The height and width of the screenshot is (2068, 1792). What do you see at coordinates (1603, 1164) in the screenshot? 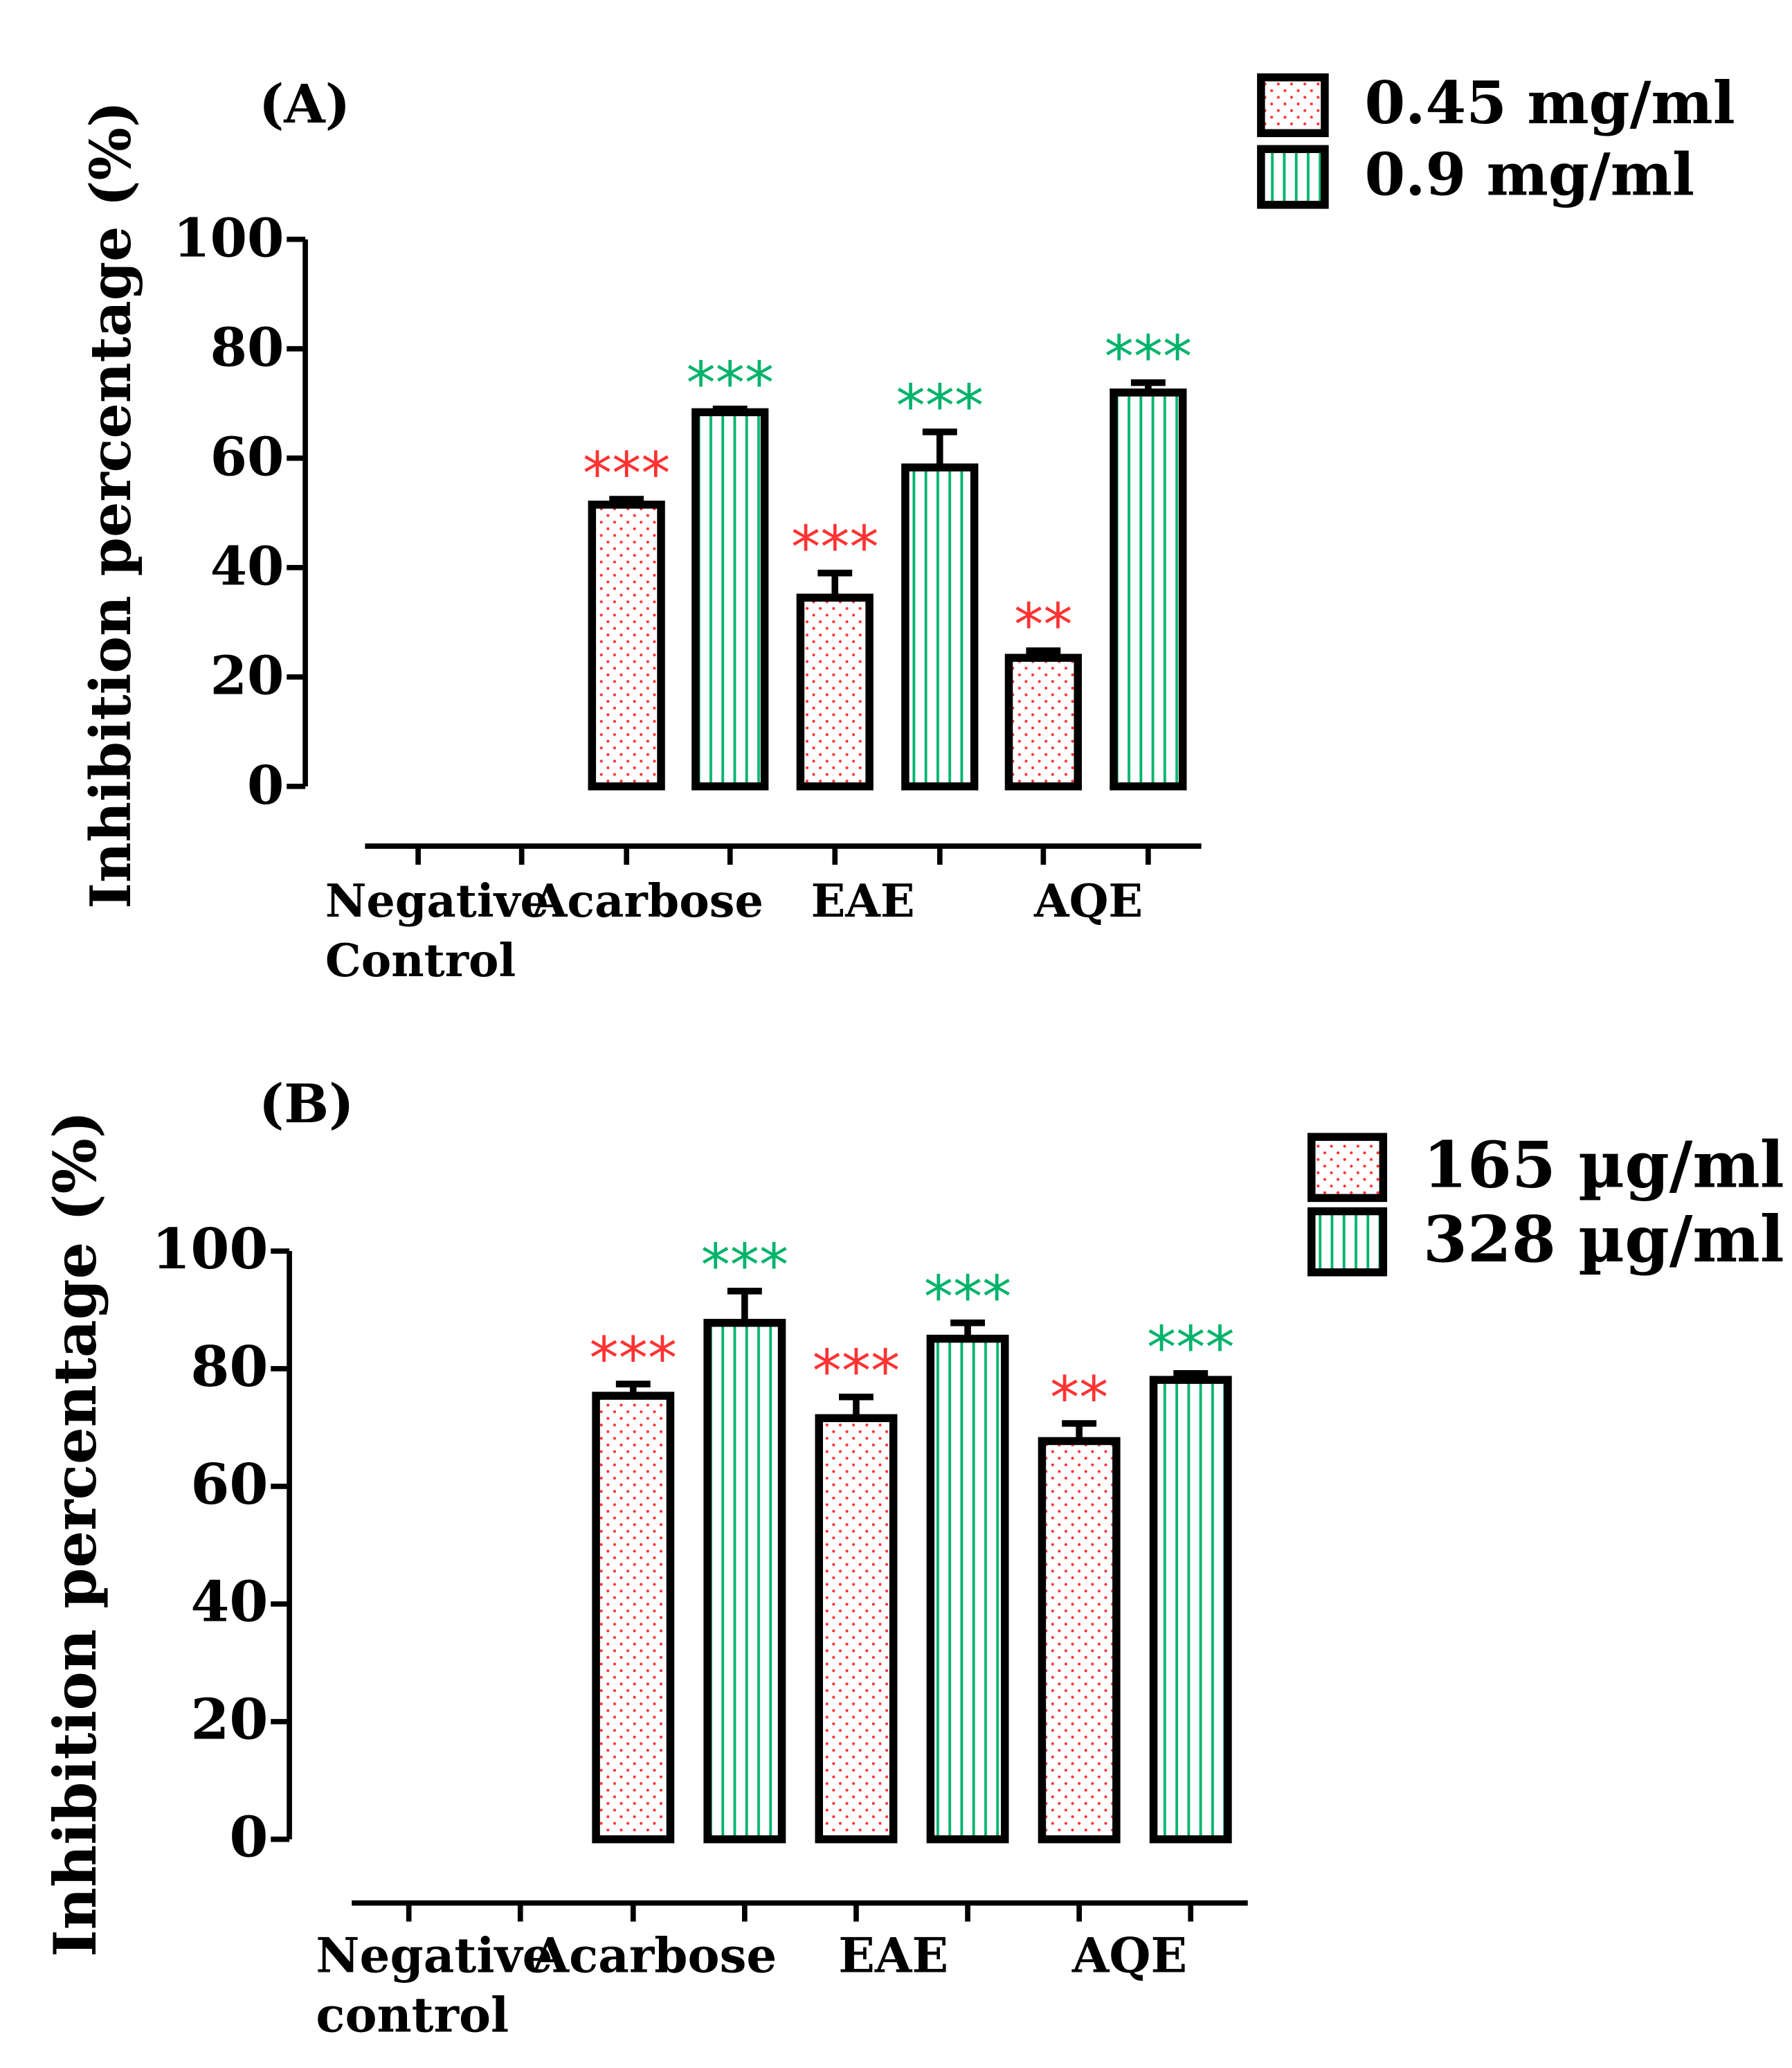
I see `legend-label: 165 µg/ml` at bounding box center [1603, 1164].